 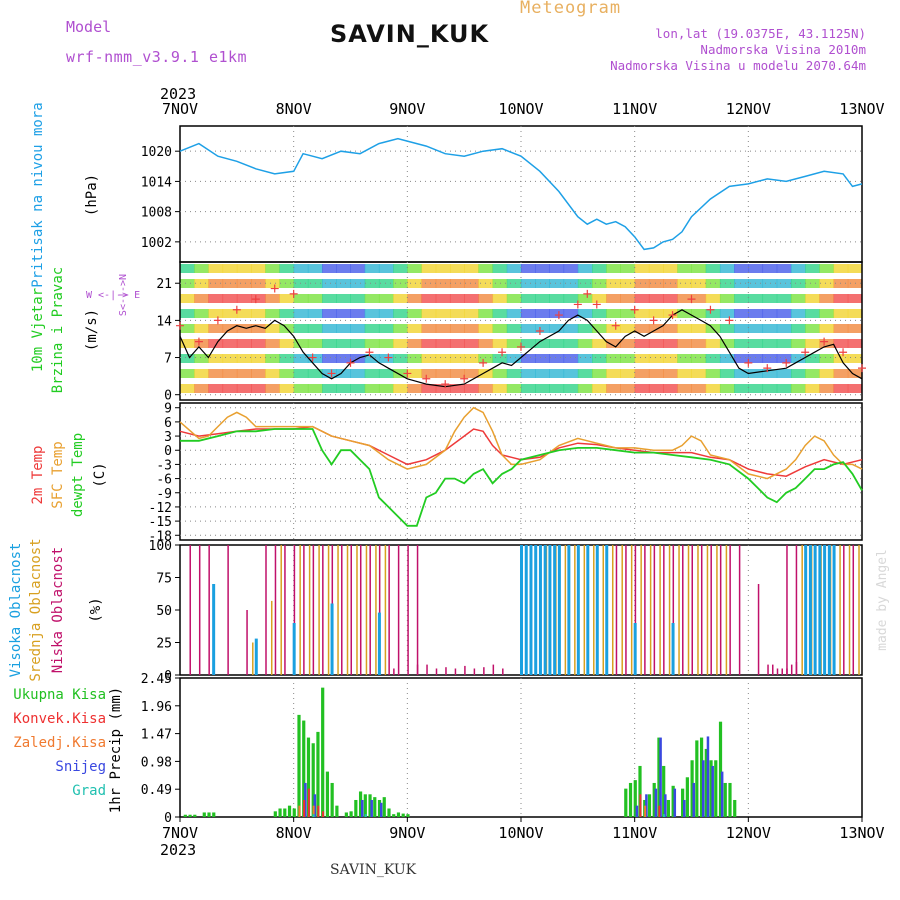 I want to click on elevation-label: Nadmorska Visina 2010m, so click(x=783, y=49).